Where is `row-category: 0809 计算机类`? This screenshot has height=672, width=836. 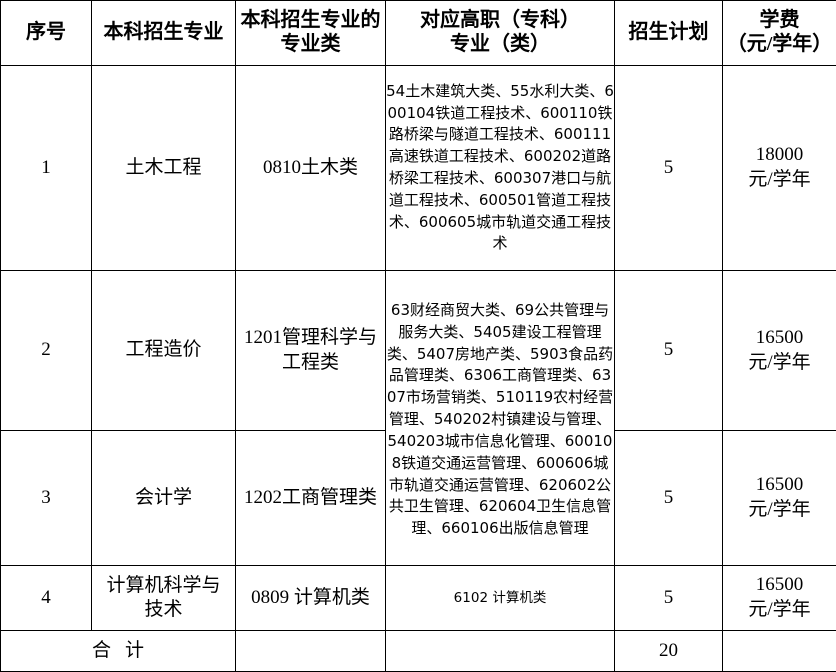 row-category: 0809 计算机类 is located at coordinates (311, 598).